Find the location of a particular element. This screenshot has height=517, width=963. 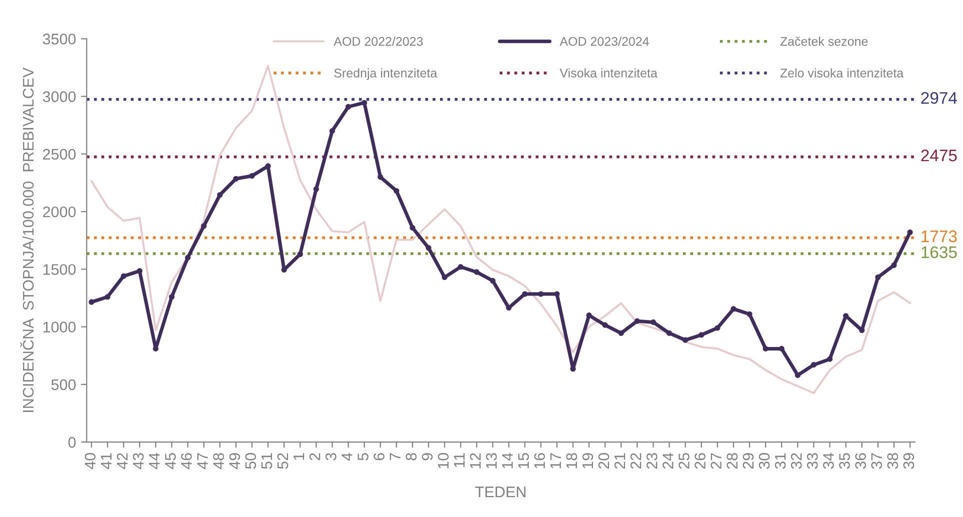

x-tick-label: 6 is located at coordinates (379, 456).